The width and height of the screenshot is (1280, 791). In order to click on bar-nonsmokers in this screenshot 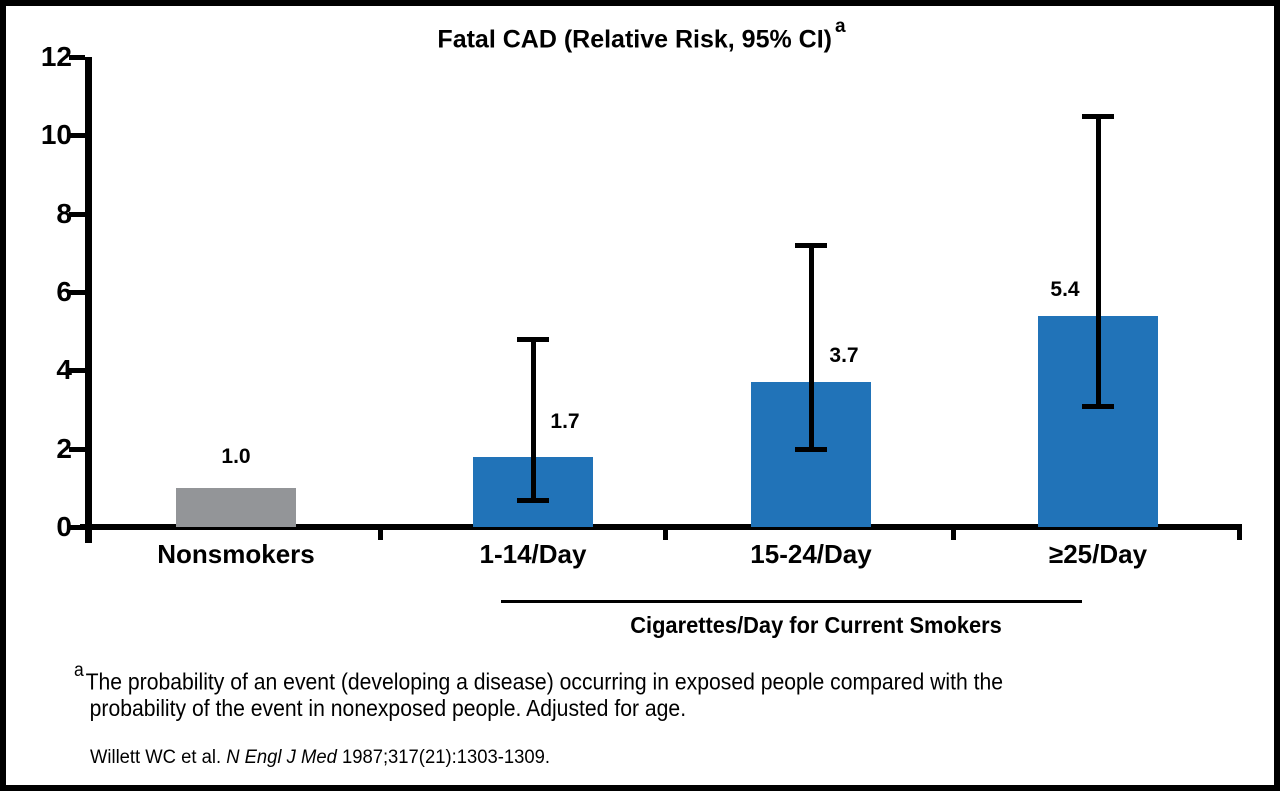, I will do `click(236, 507)`.